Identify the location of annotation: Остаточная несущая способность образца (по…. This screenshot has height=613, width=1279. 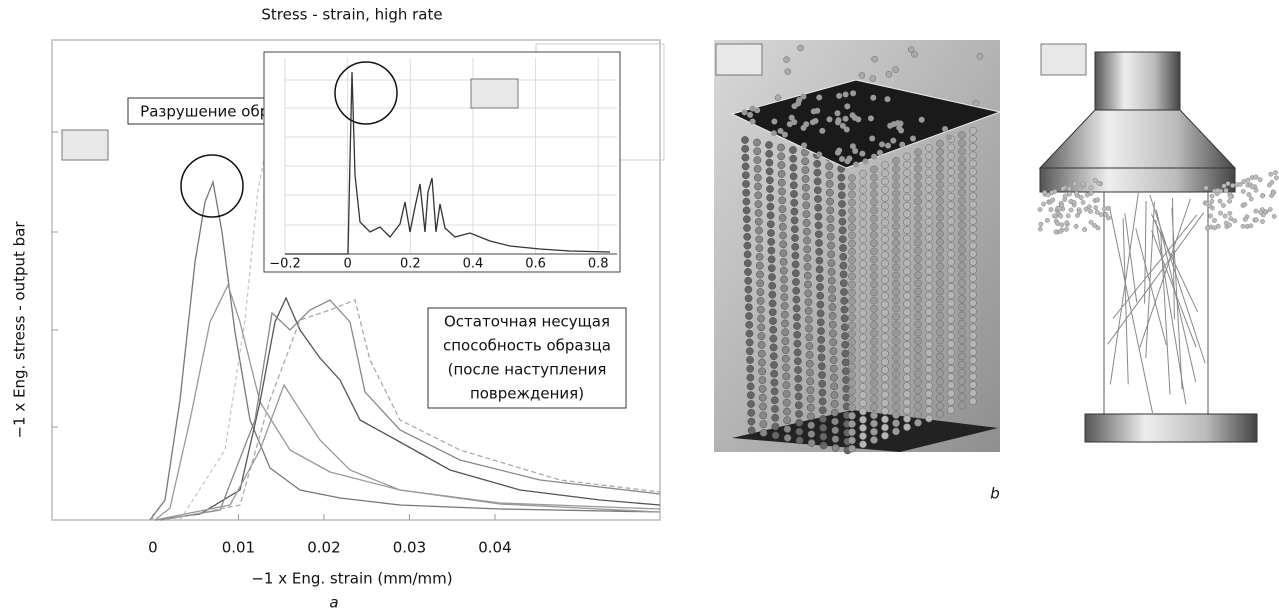
(527, 358).